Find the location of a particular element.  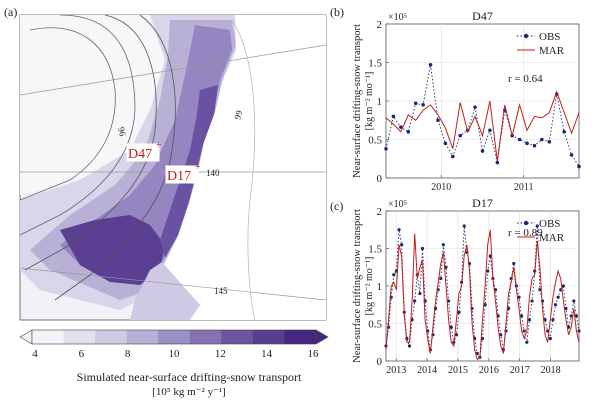

station-d47-label-bg is located at coordinates (143, 152).